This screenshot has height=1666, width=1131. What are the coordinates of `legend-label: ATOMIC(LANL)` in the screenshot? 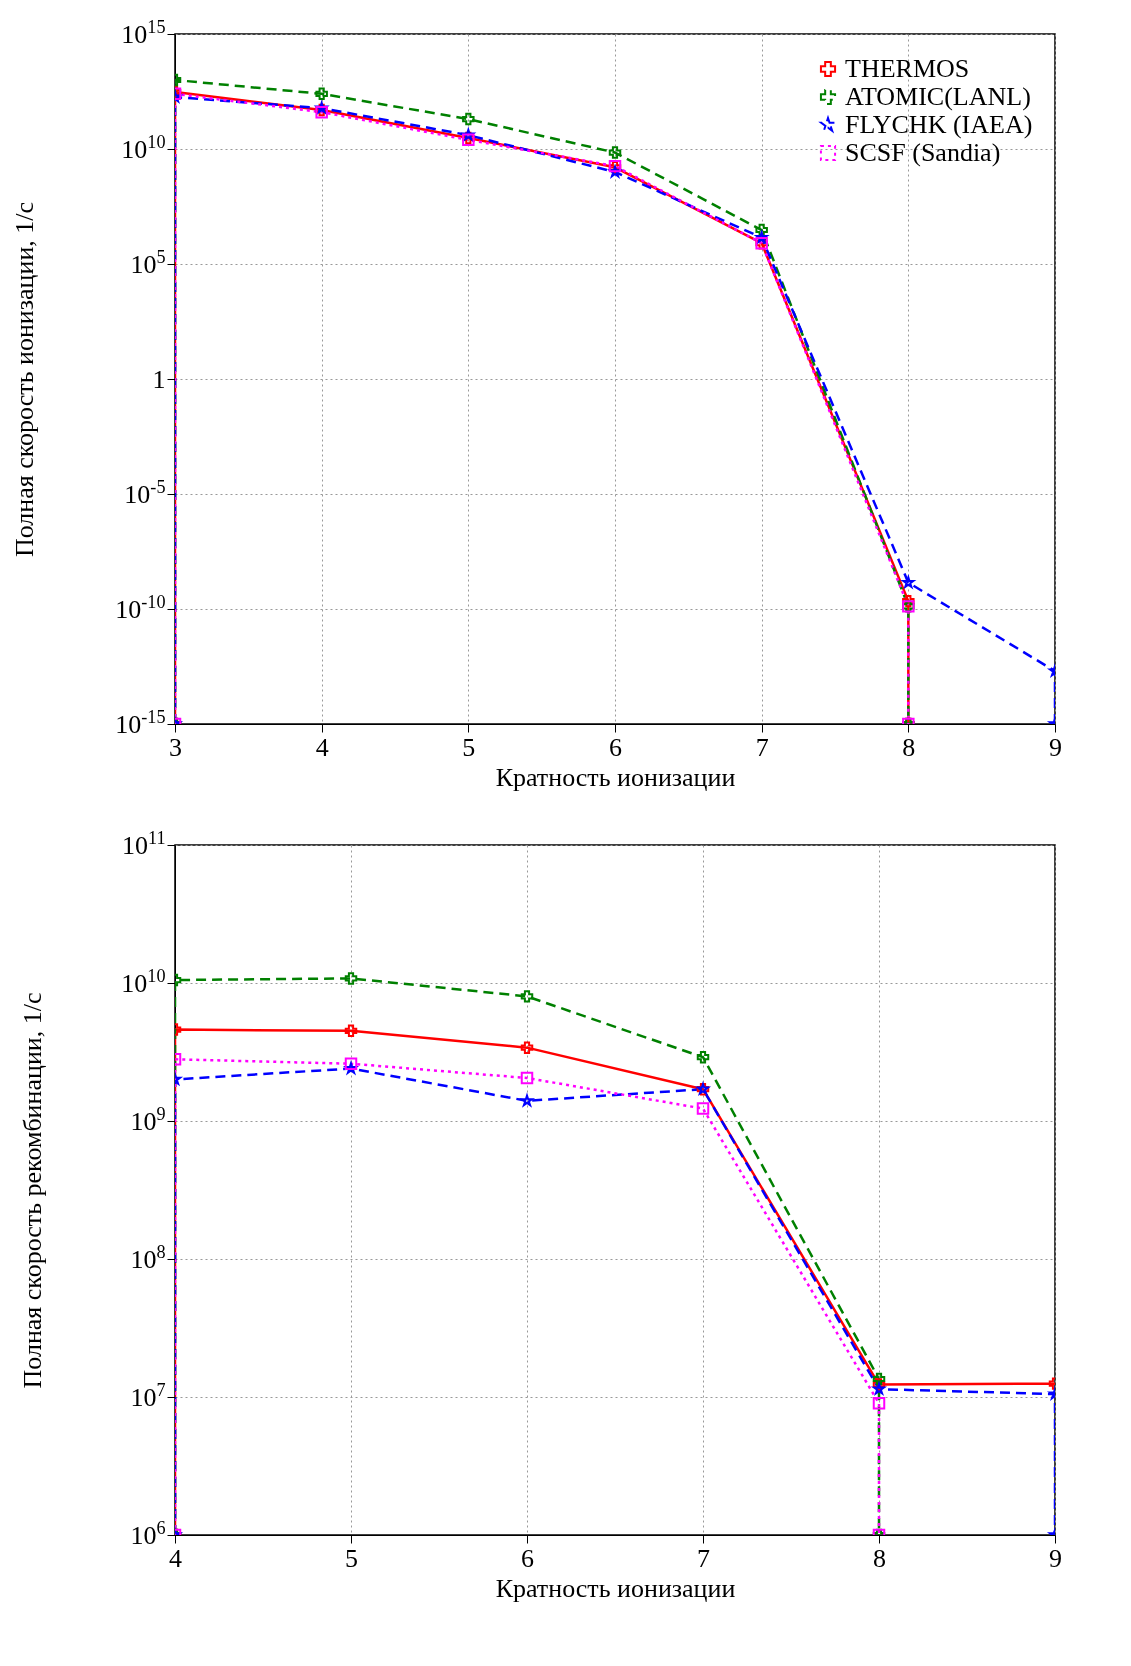 It's located at (938, 96).